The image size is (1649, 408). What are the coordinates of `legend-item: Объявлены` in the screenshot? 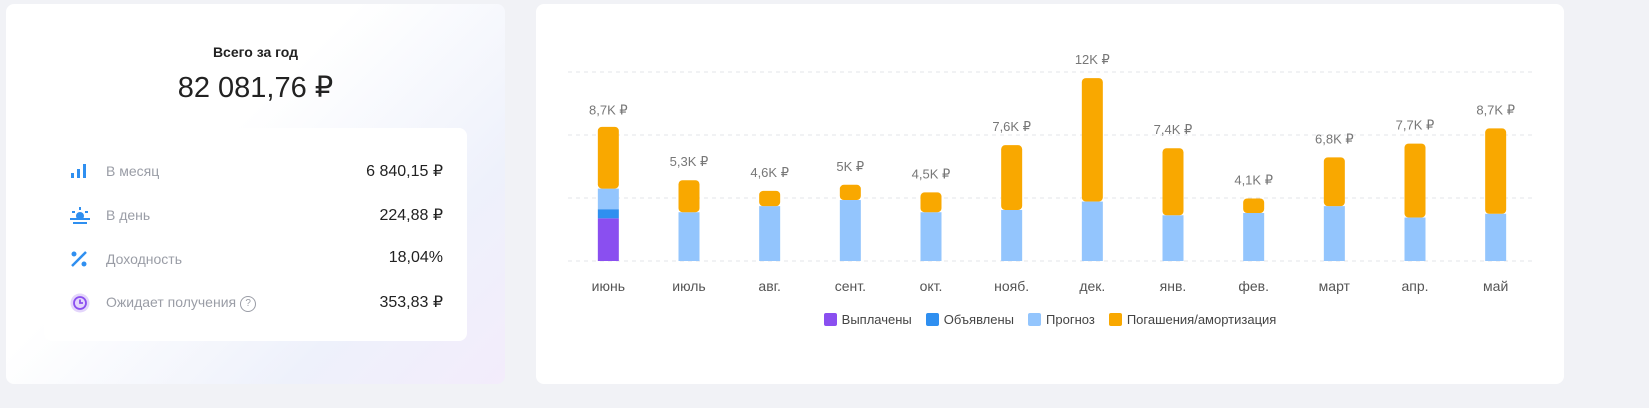 It's located at (970, 319).